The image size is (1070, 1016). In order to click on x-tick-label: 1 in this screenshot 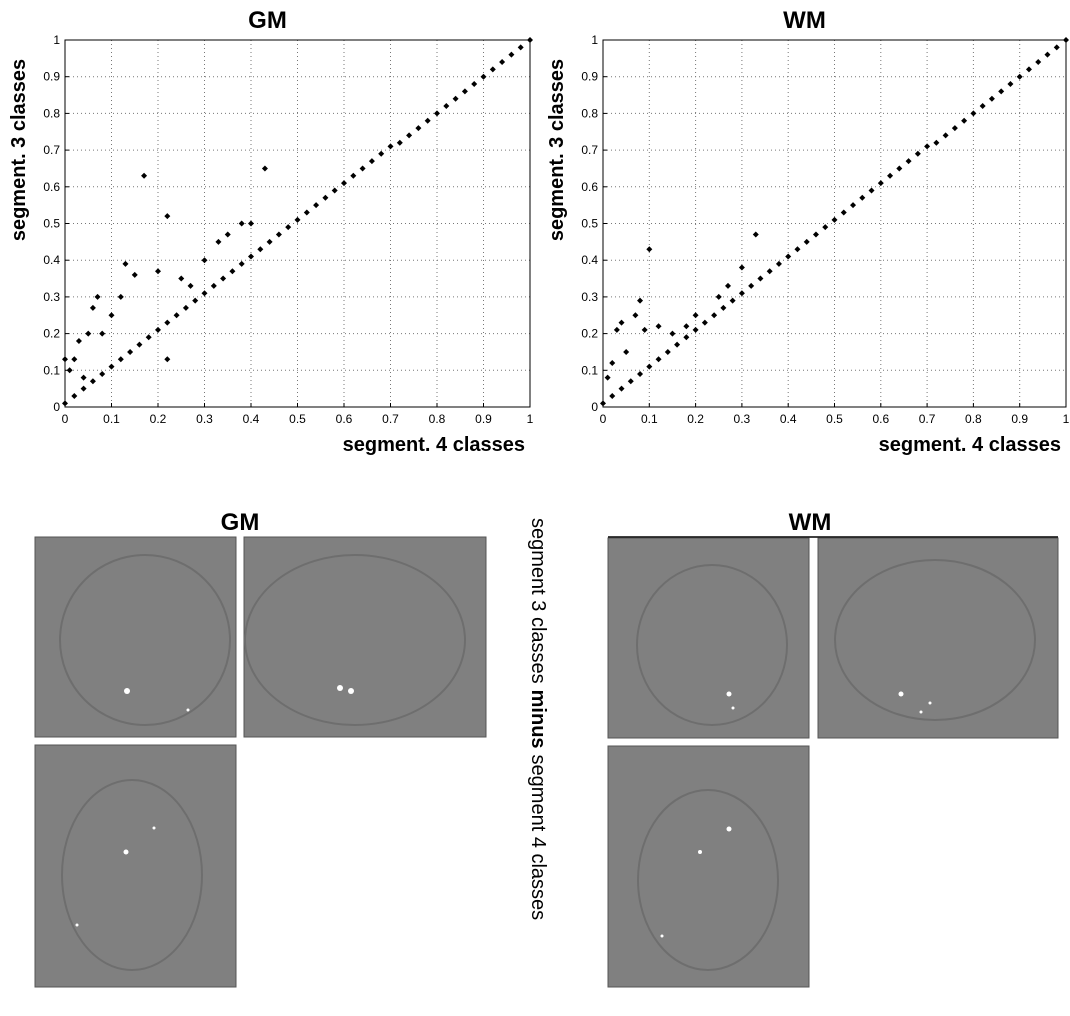, I will do `click(1066, 419)`.